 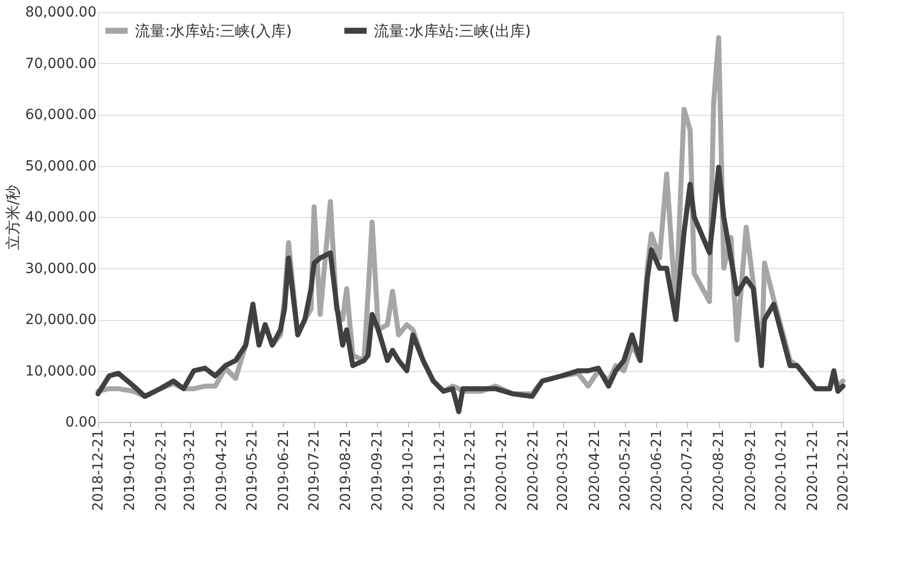 I want to click on x-tick-label: 2020-04-21, so click(x=594, y=470).